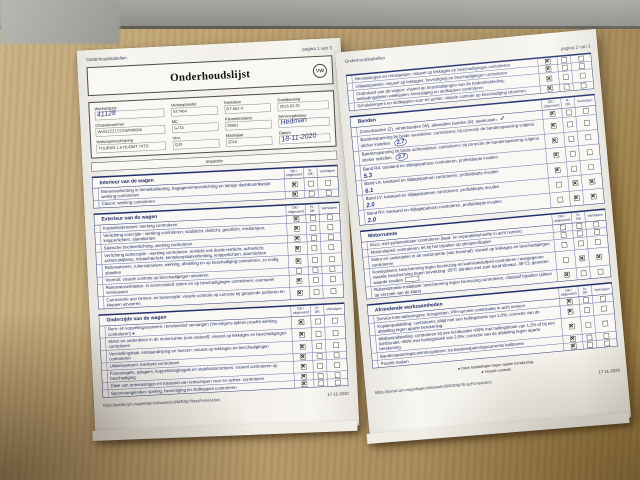  Describe the element at coordinates (196, 142) in the screenshot. I see `info-field: VInr. QJ0` at that location.